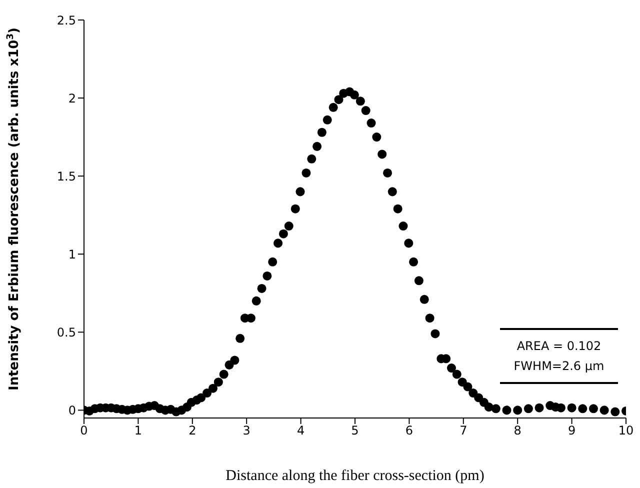 The image size is (640, 488). Describe the element at coordinates (138, 431) in the screenshot. I see `x-tick-label: 1` at that location.